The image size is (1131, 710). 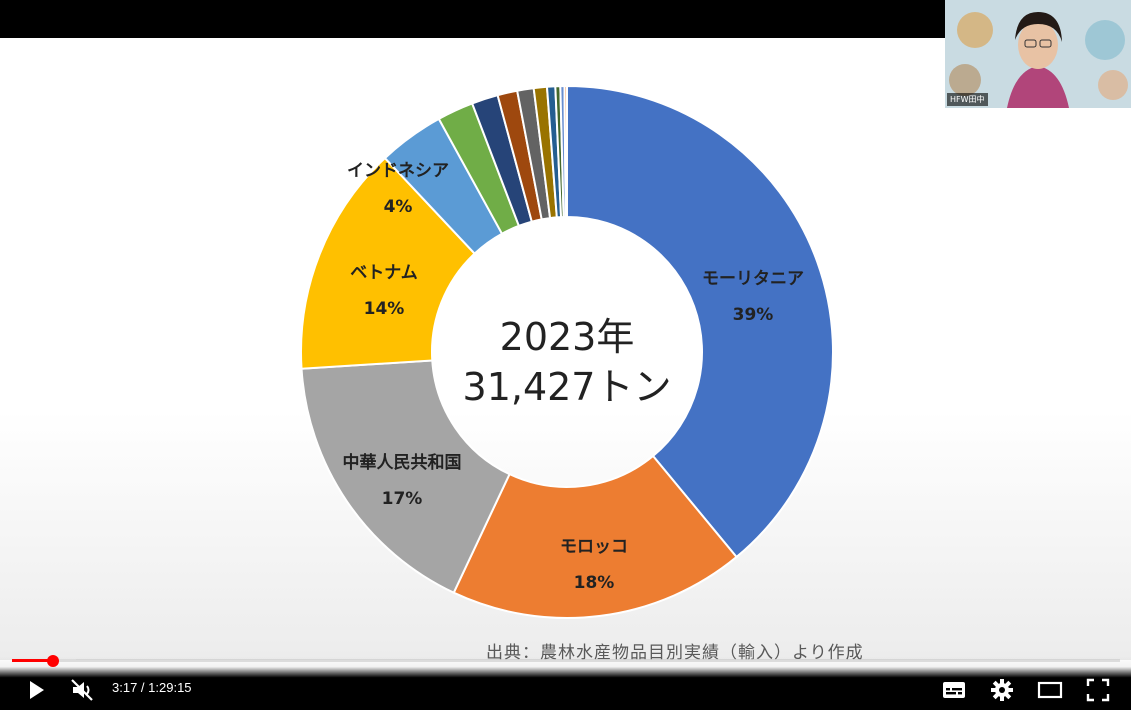 What do you see at coordinates (384, 273) in the screenshot?
I see `slice-label: ベトナム` at bounding box center [384, 273].